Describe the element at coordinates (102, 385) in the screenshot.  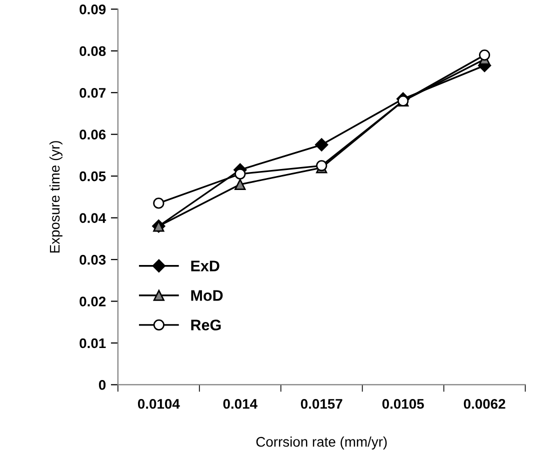
I see `y-tick-label: 0` at that location.